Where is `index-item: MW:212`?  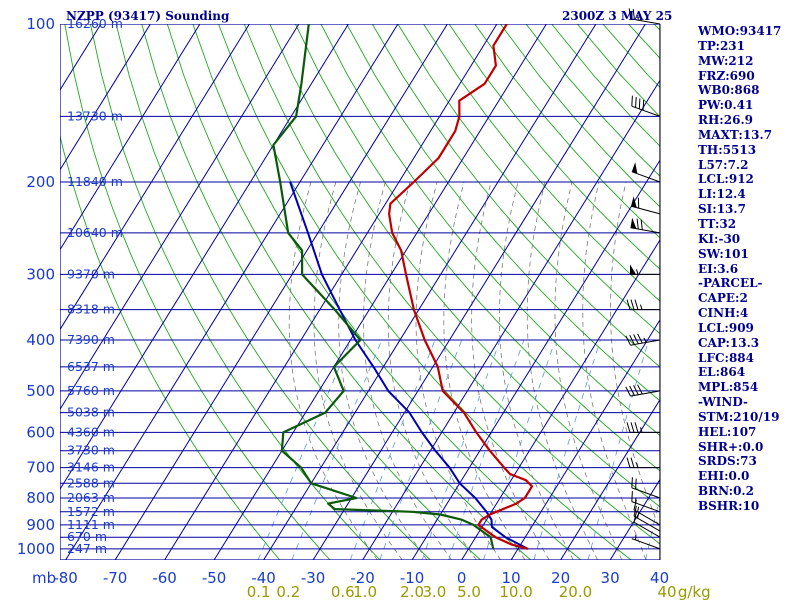
index-item: MW:212 is located at coordinates (726, 60).